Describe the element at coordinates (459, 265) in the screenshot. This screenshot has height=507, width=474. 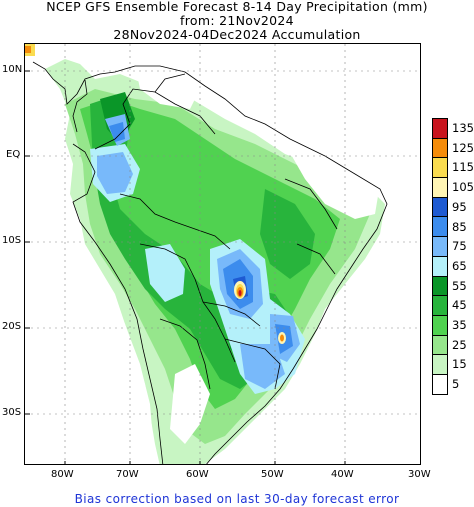
I see `legend-label-65: 65` at that location.